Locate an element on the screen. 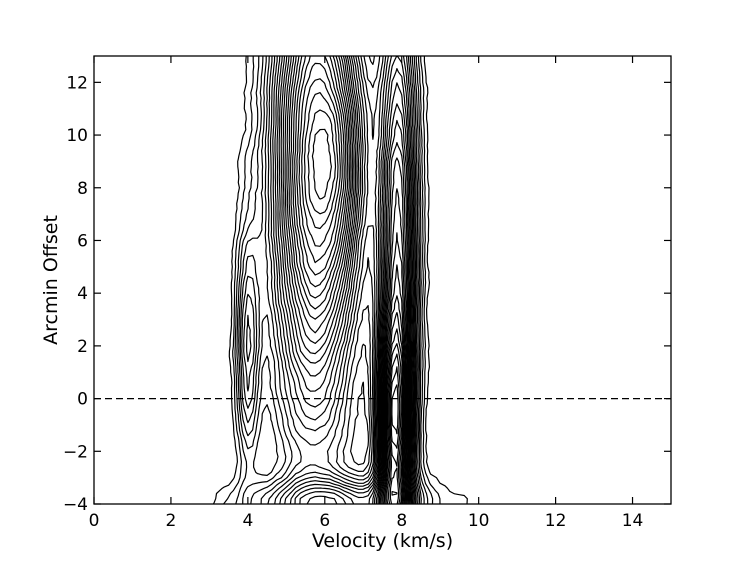 This screenshot has width=747, height=561. x-axis-title: Velocity (km/s) is located at coordinates (382, 541).